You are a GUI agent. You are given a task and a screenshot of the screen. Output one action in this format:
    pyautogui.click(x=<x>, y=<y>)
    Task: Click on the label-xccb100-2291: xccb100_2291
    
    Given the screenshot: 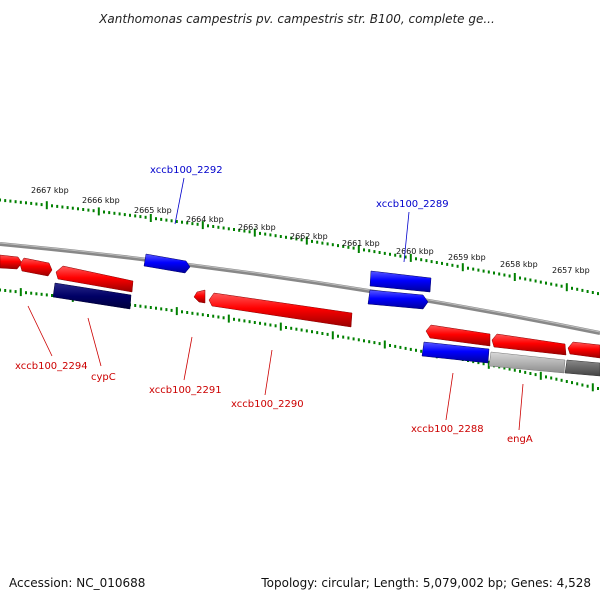 What is the action you would take?
    pyautogui.click(x=185, y=390)
    